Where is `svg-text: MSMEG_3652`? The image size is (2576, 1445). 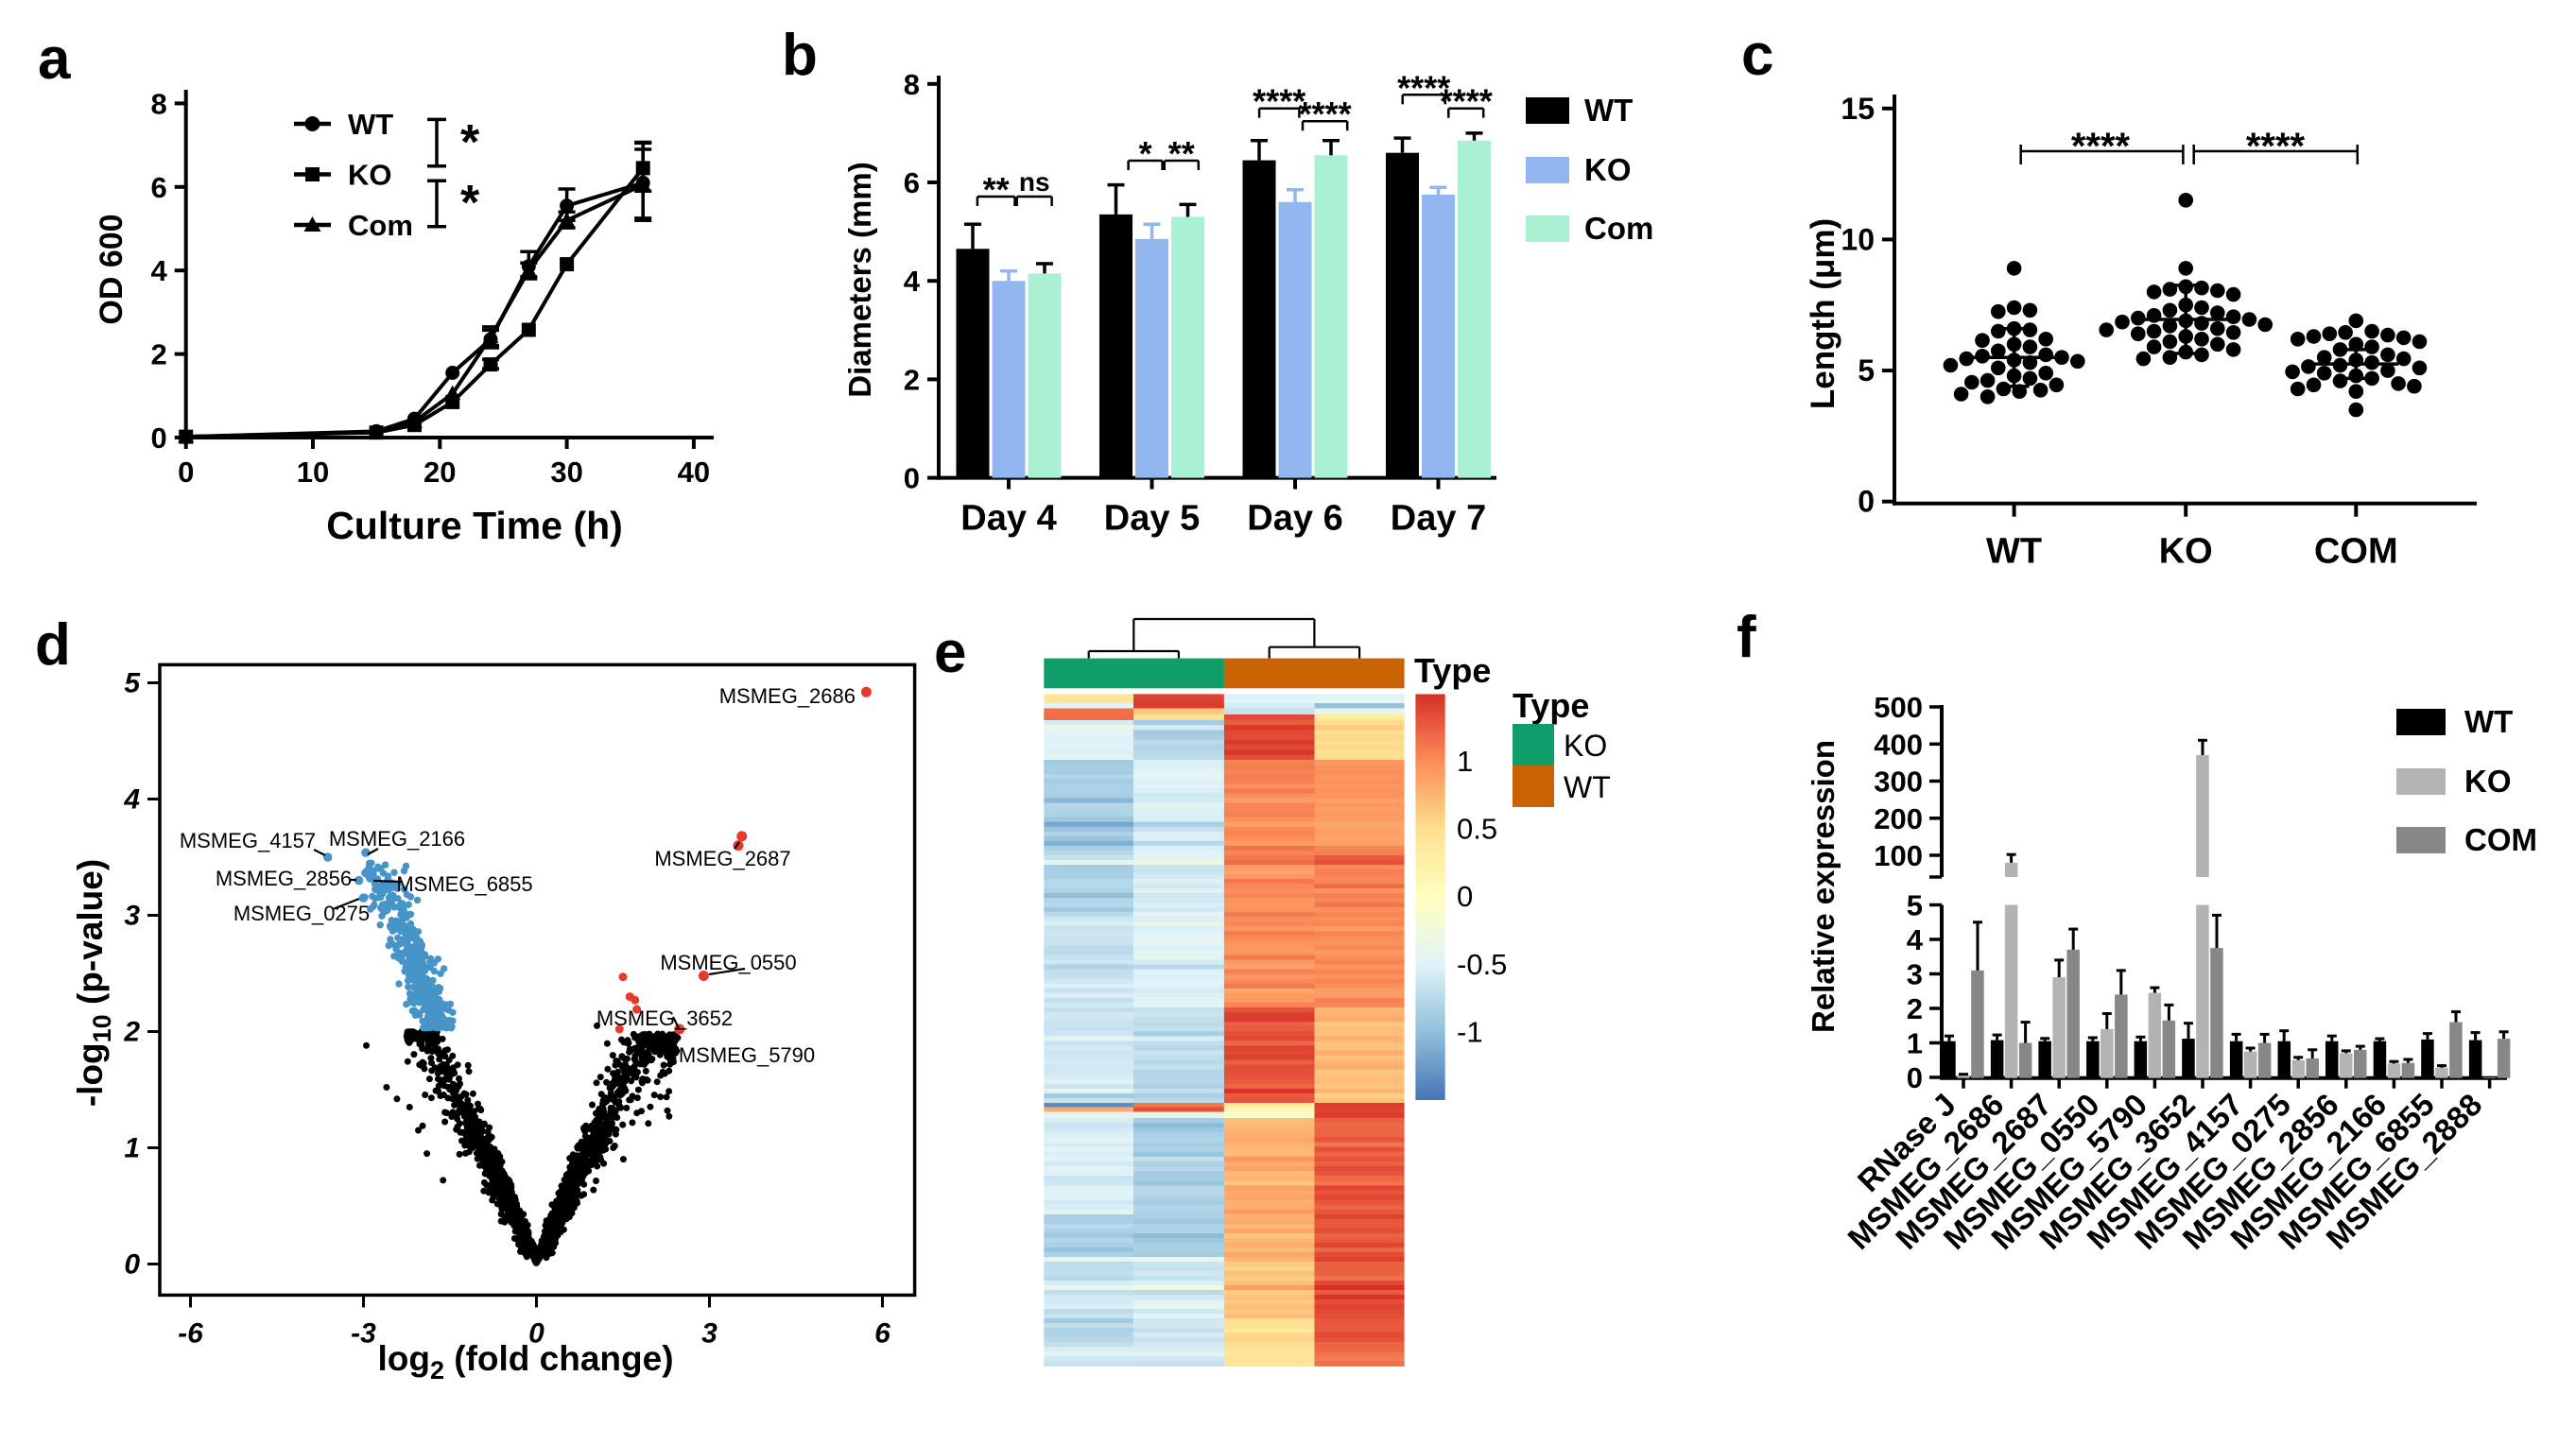 svg-text: MSMEG_3652 is located at coordinates (665, 1018).